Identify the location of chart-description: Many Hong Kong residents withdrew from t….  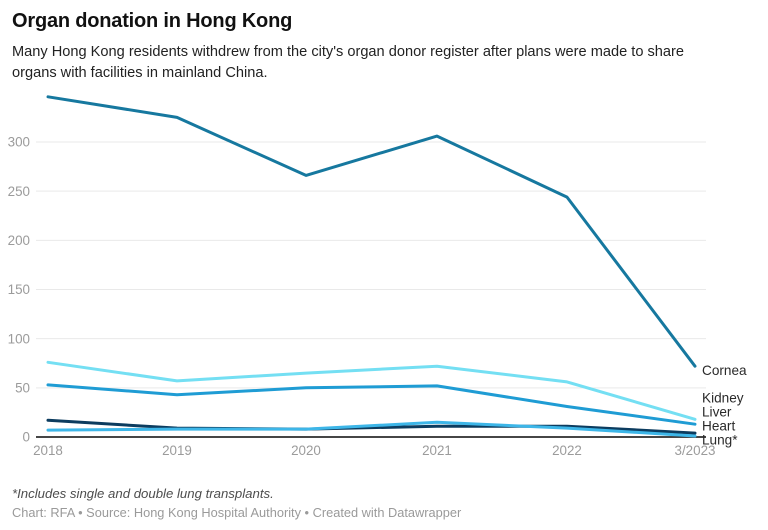
(348, 62).